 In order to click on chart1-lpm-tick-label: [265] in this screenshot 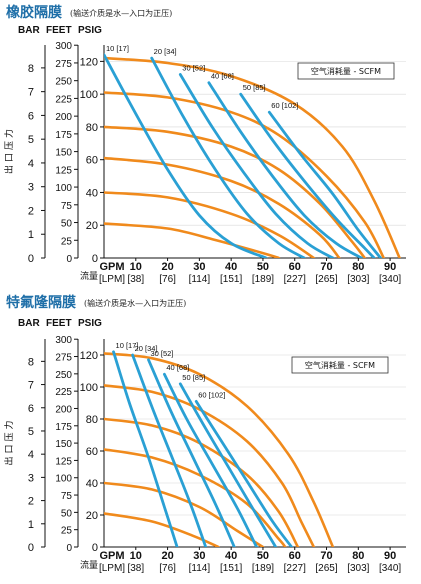, I will do `click(326, 279)`.